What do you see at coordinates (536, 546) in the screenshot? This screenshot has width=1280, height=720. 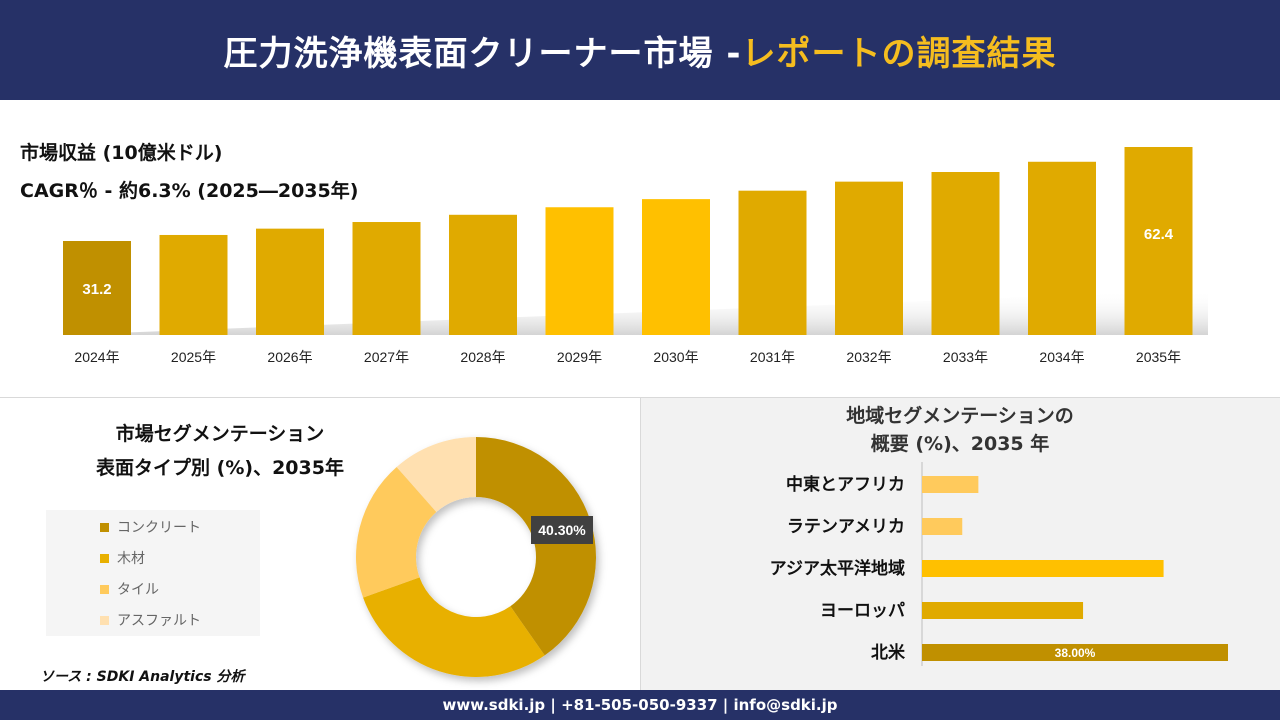 I see `donut-slice-コンクリート` at bounding box center [536, 546].